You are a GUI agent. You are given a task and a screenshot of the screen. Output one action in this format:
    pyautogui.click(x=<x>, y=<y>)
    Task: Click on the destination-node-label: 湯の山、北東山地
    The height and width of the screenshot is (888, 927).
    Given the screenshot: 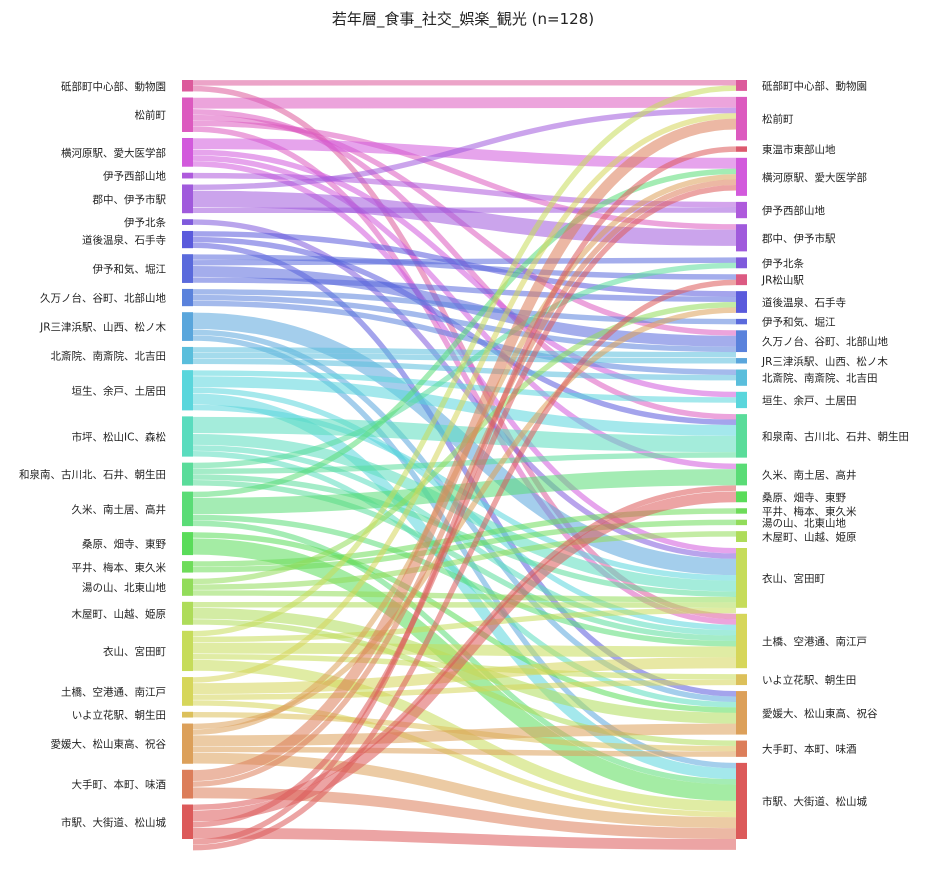 What is the action you would take?
    pyautogui.click(x=804, y=522)
    